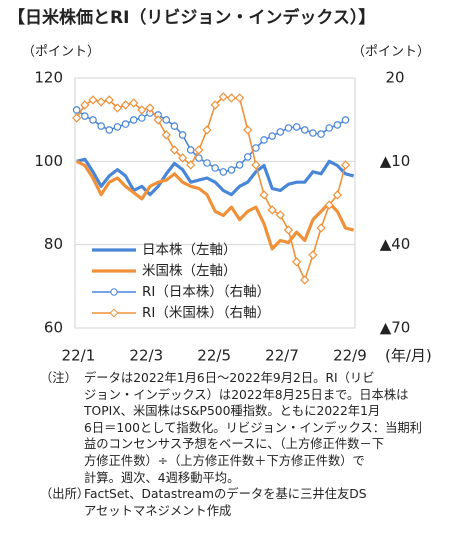 This screenshot has width=462, height=549. Describe the element at coordinates (53, 244) in the screenshot. I see `y-tick-label: 80` at that location.